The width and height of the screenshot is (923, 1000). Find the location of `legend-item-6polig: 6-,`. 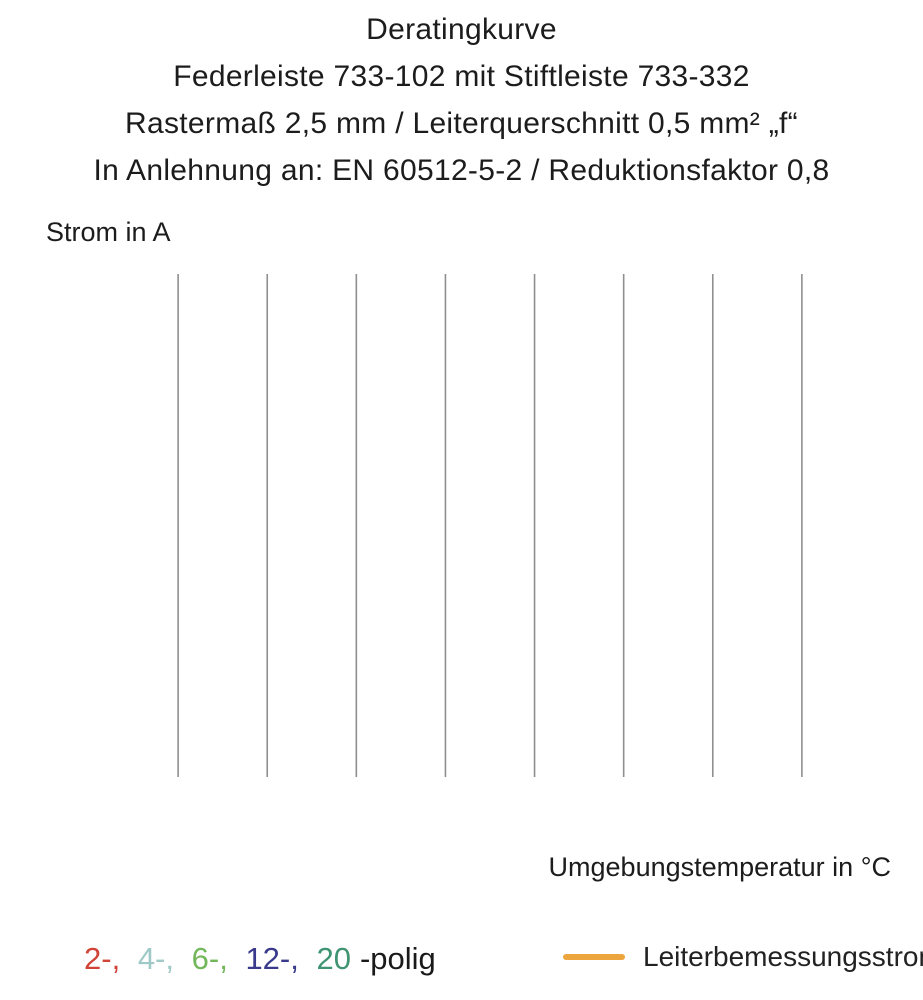

legend-item-6polig: 6-, is located at coordinates (209, 958).